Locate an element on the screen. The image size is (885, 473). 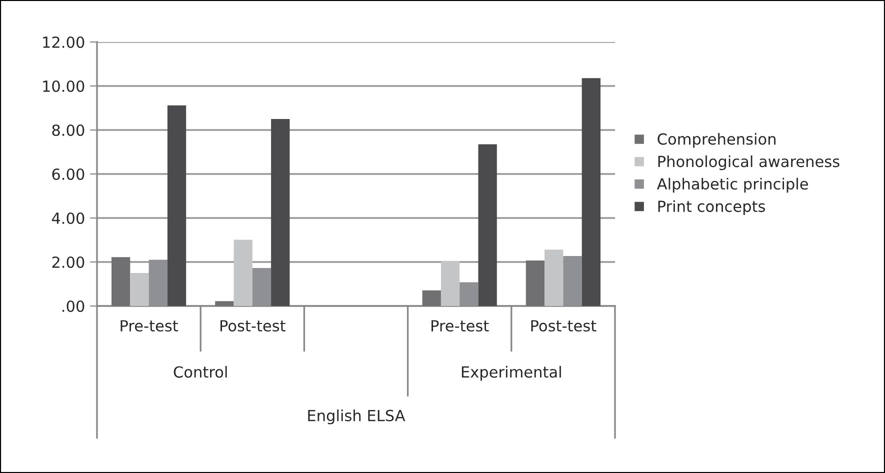
text: English ELSA is located at coordinates (357, 416).